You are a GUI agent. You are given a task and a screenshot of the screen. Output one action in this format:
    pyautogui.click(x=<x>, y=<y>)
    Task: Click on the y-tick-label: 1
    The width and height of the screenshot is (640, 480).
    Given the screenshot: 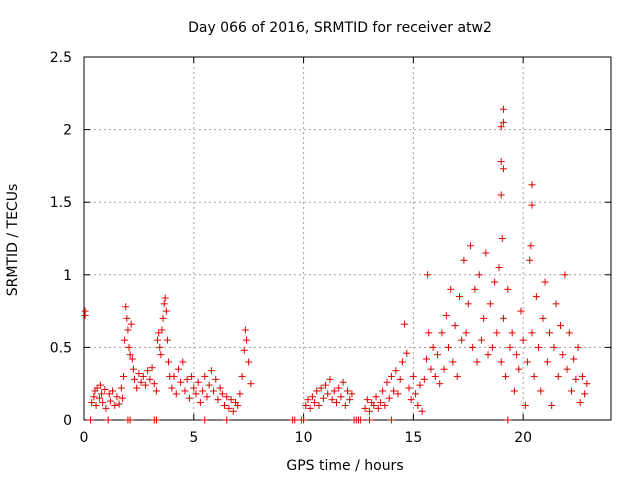 What is the action you would take?
    pyautogui.click(x=67, y=276)
    